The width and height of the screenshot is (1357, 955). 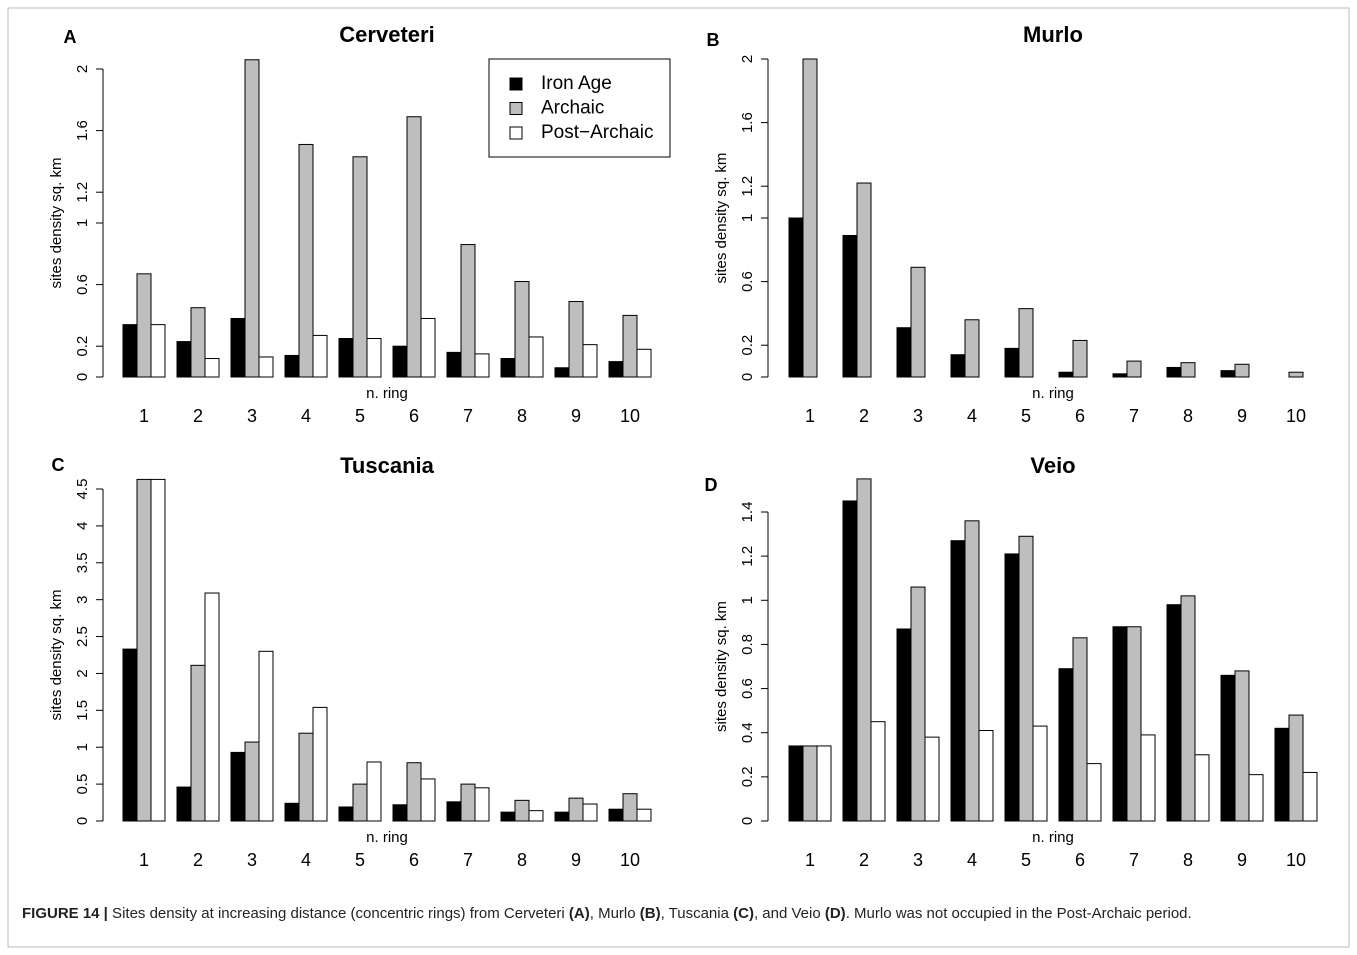 What do you see at coordinates (306, 860) in the screenshot?
I see `x-tick-label: 4` at bounding box center [306, 860].